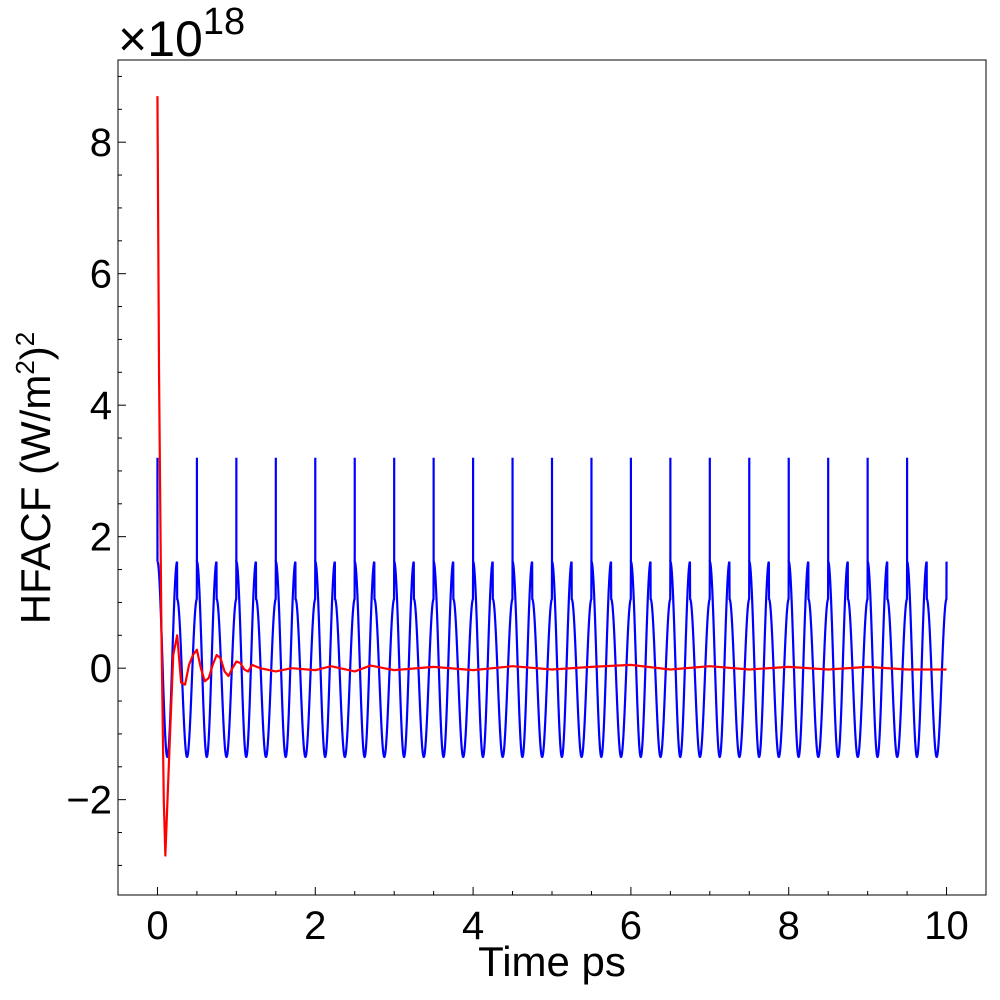 The width and height of the screenshot is (1000, 1000). I want to click on x-tick-label: 10, so click(946, 926).